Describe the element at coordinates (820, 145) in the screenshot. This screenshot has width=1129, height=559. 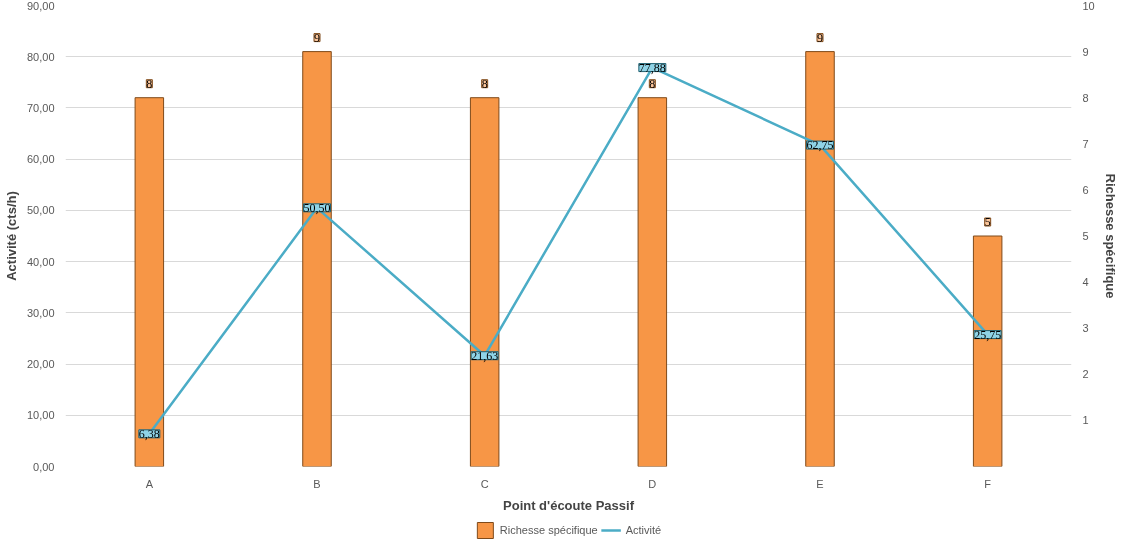
I see `data-label: 62,75` at that location.